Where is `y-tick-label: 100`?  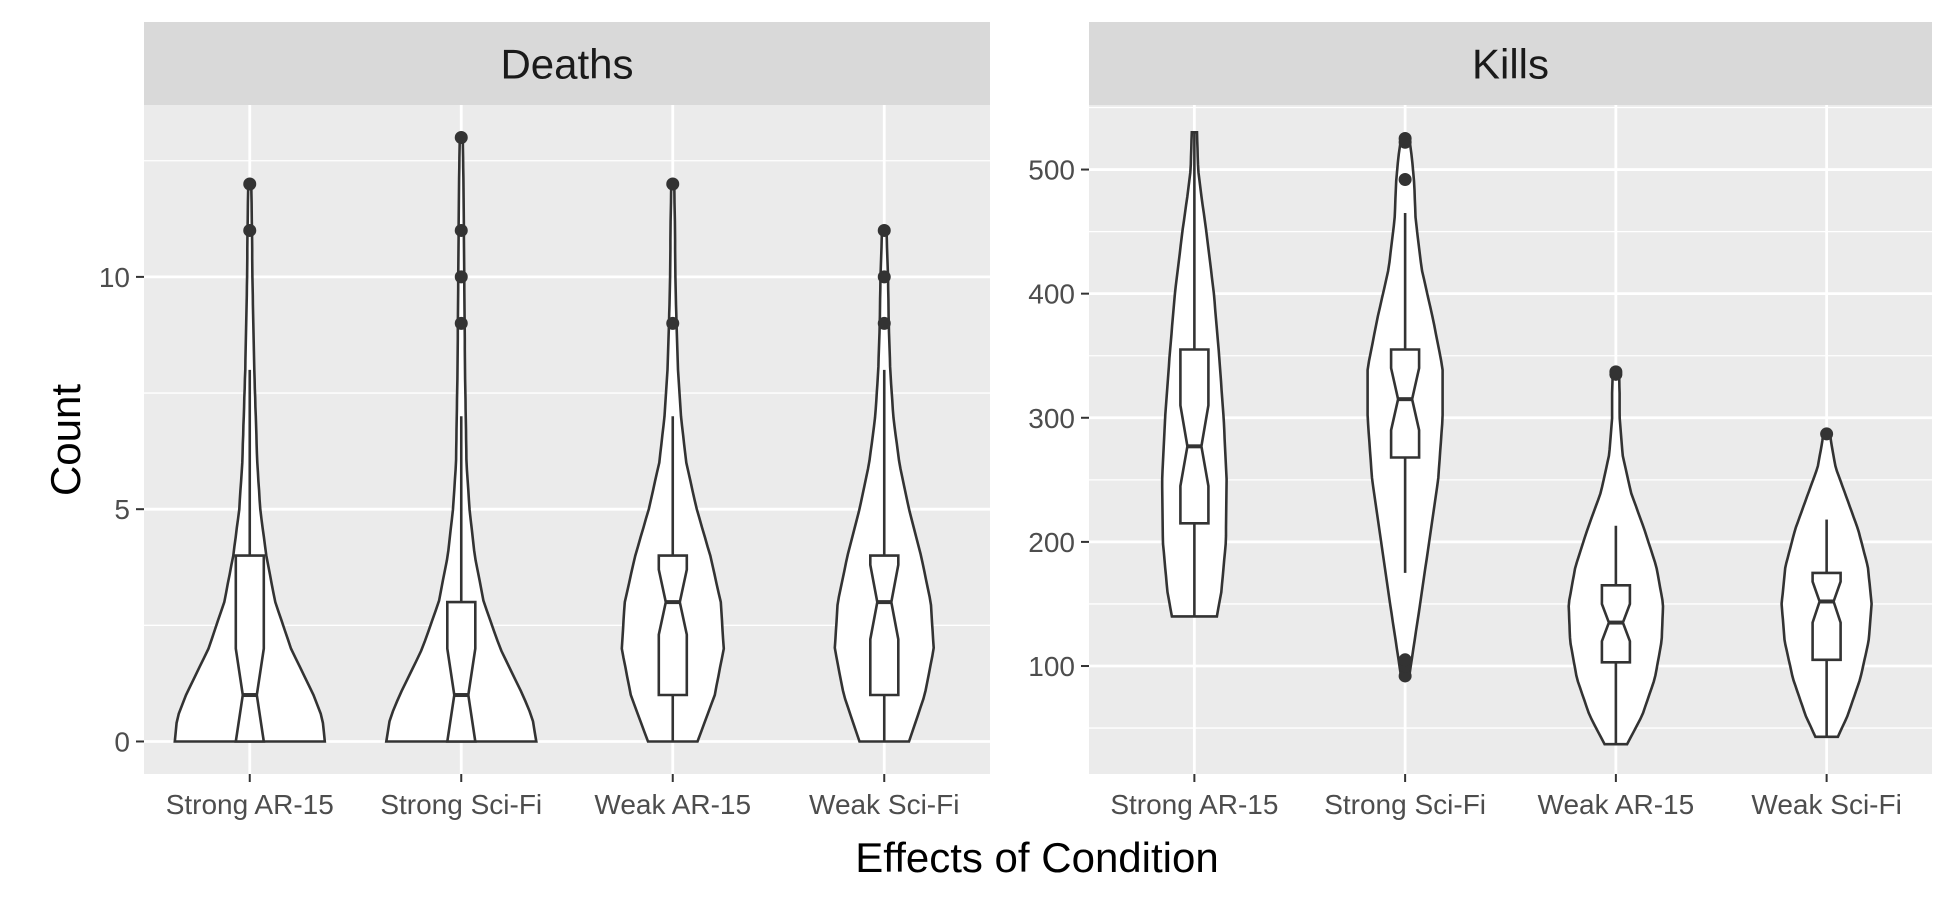
y-tick-label: 100 is located at coordinates (1051, 666).